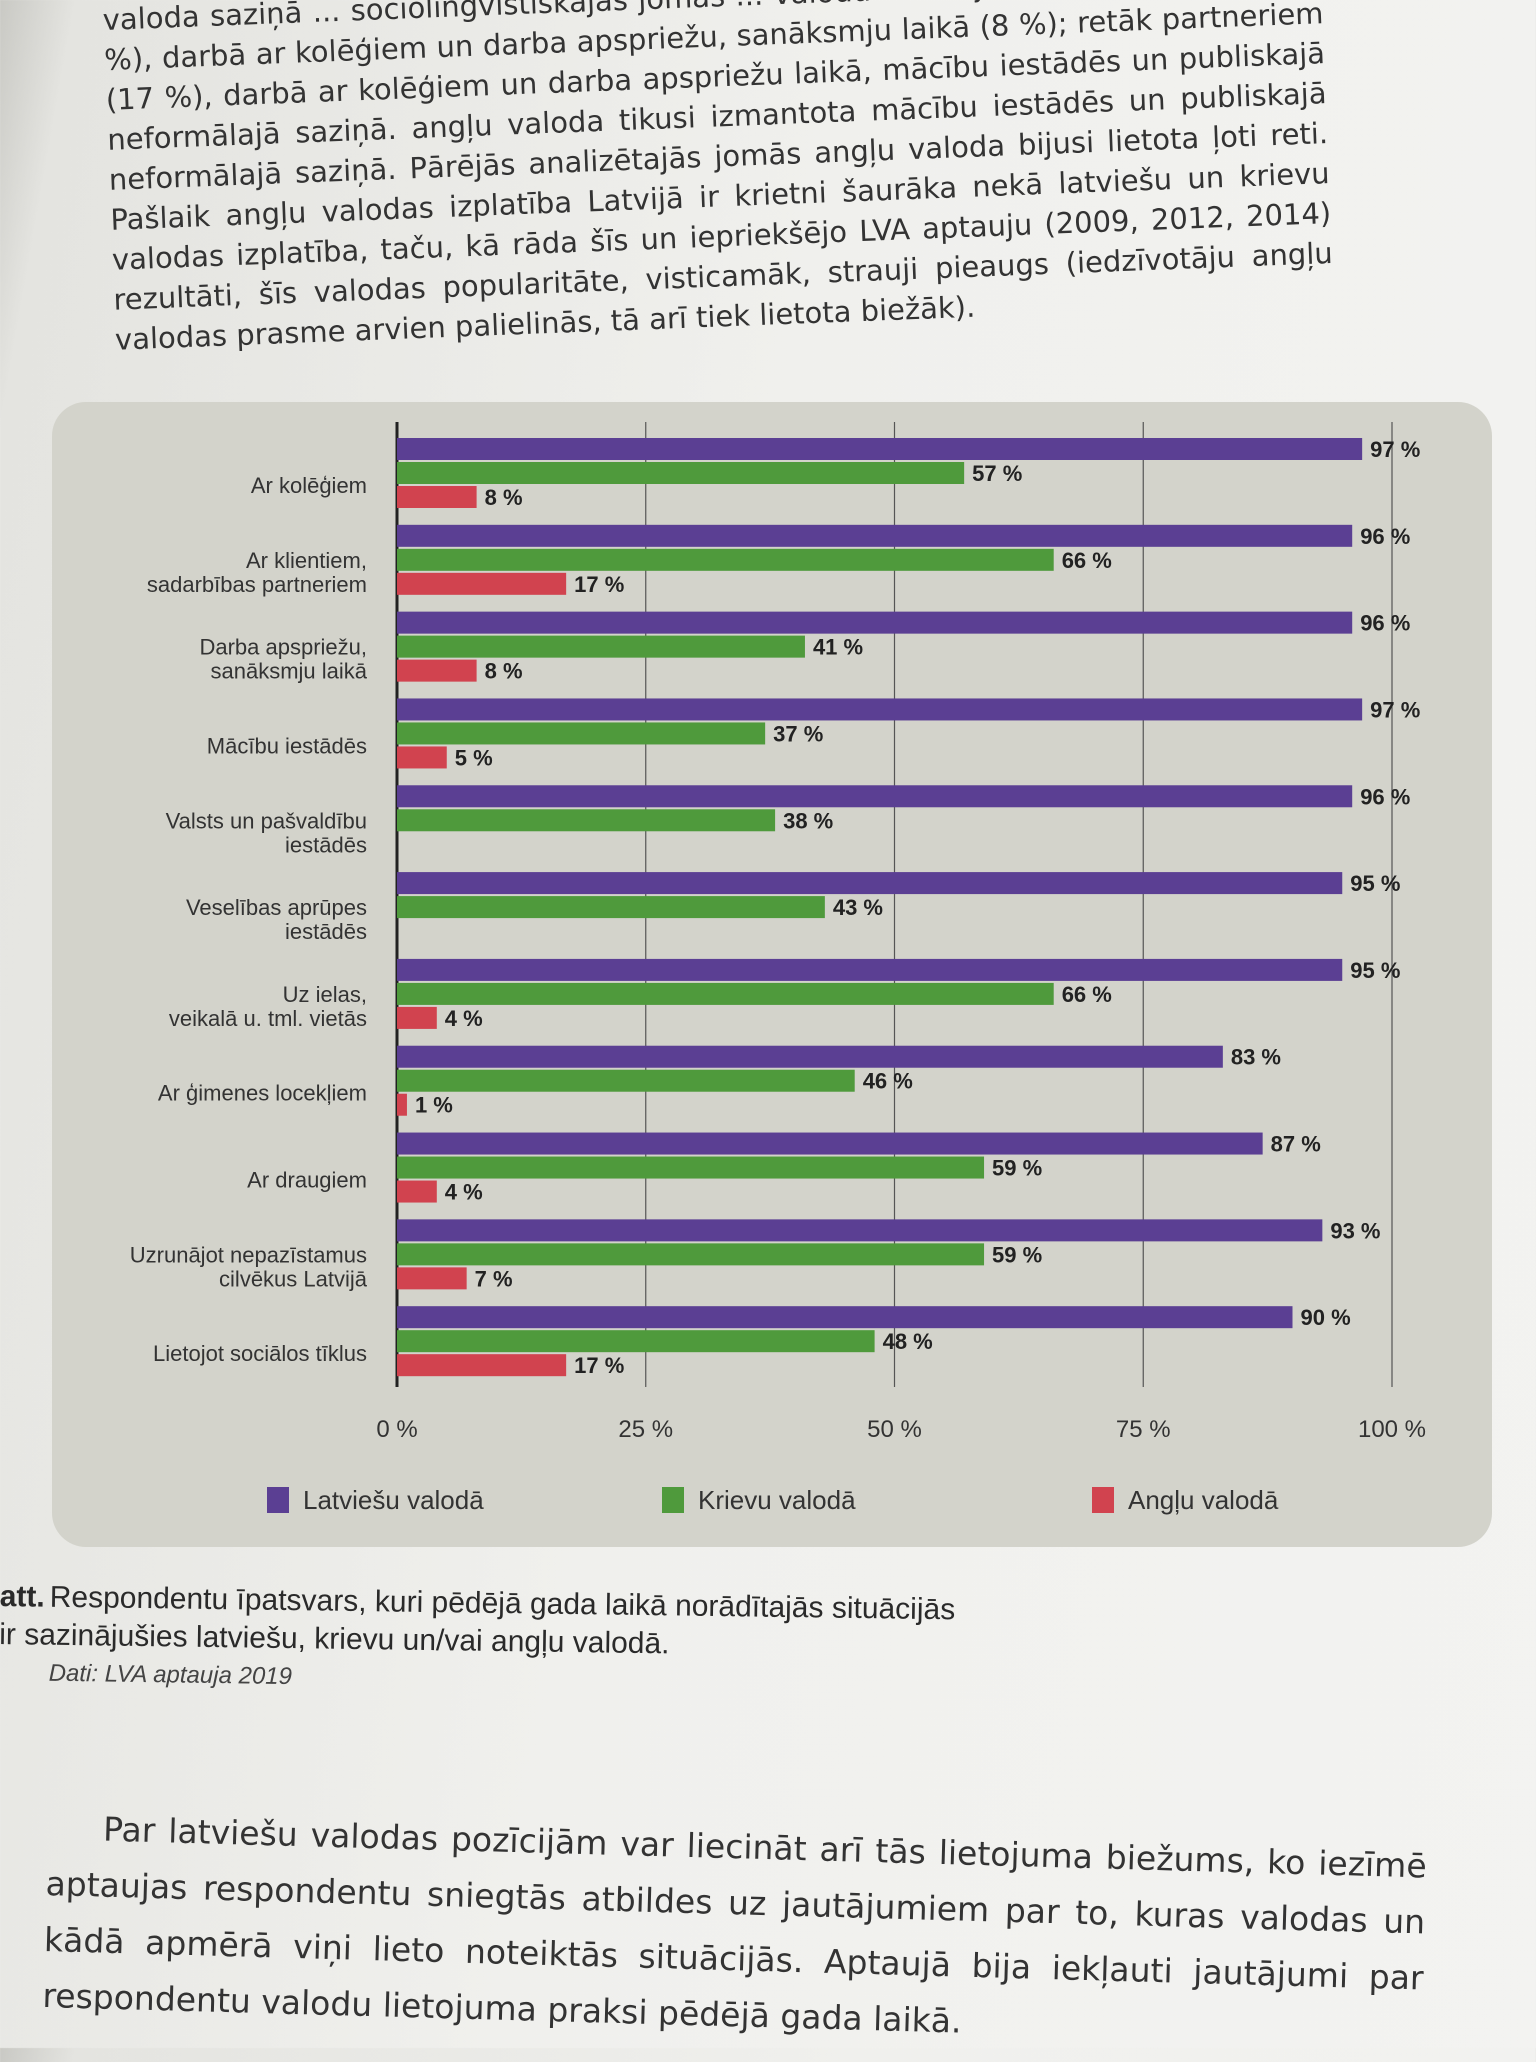 The width and height of the screenshot is (1536, 2062). I want to click on value-label: 48 %, so click(908, 1341).